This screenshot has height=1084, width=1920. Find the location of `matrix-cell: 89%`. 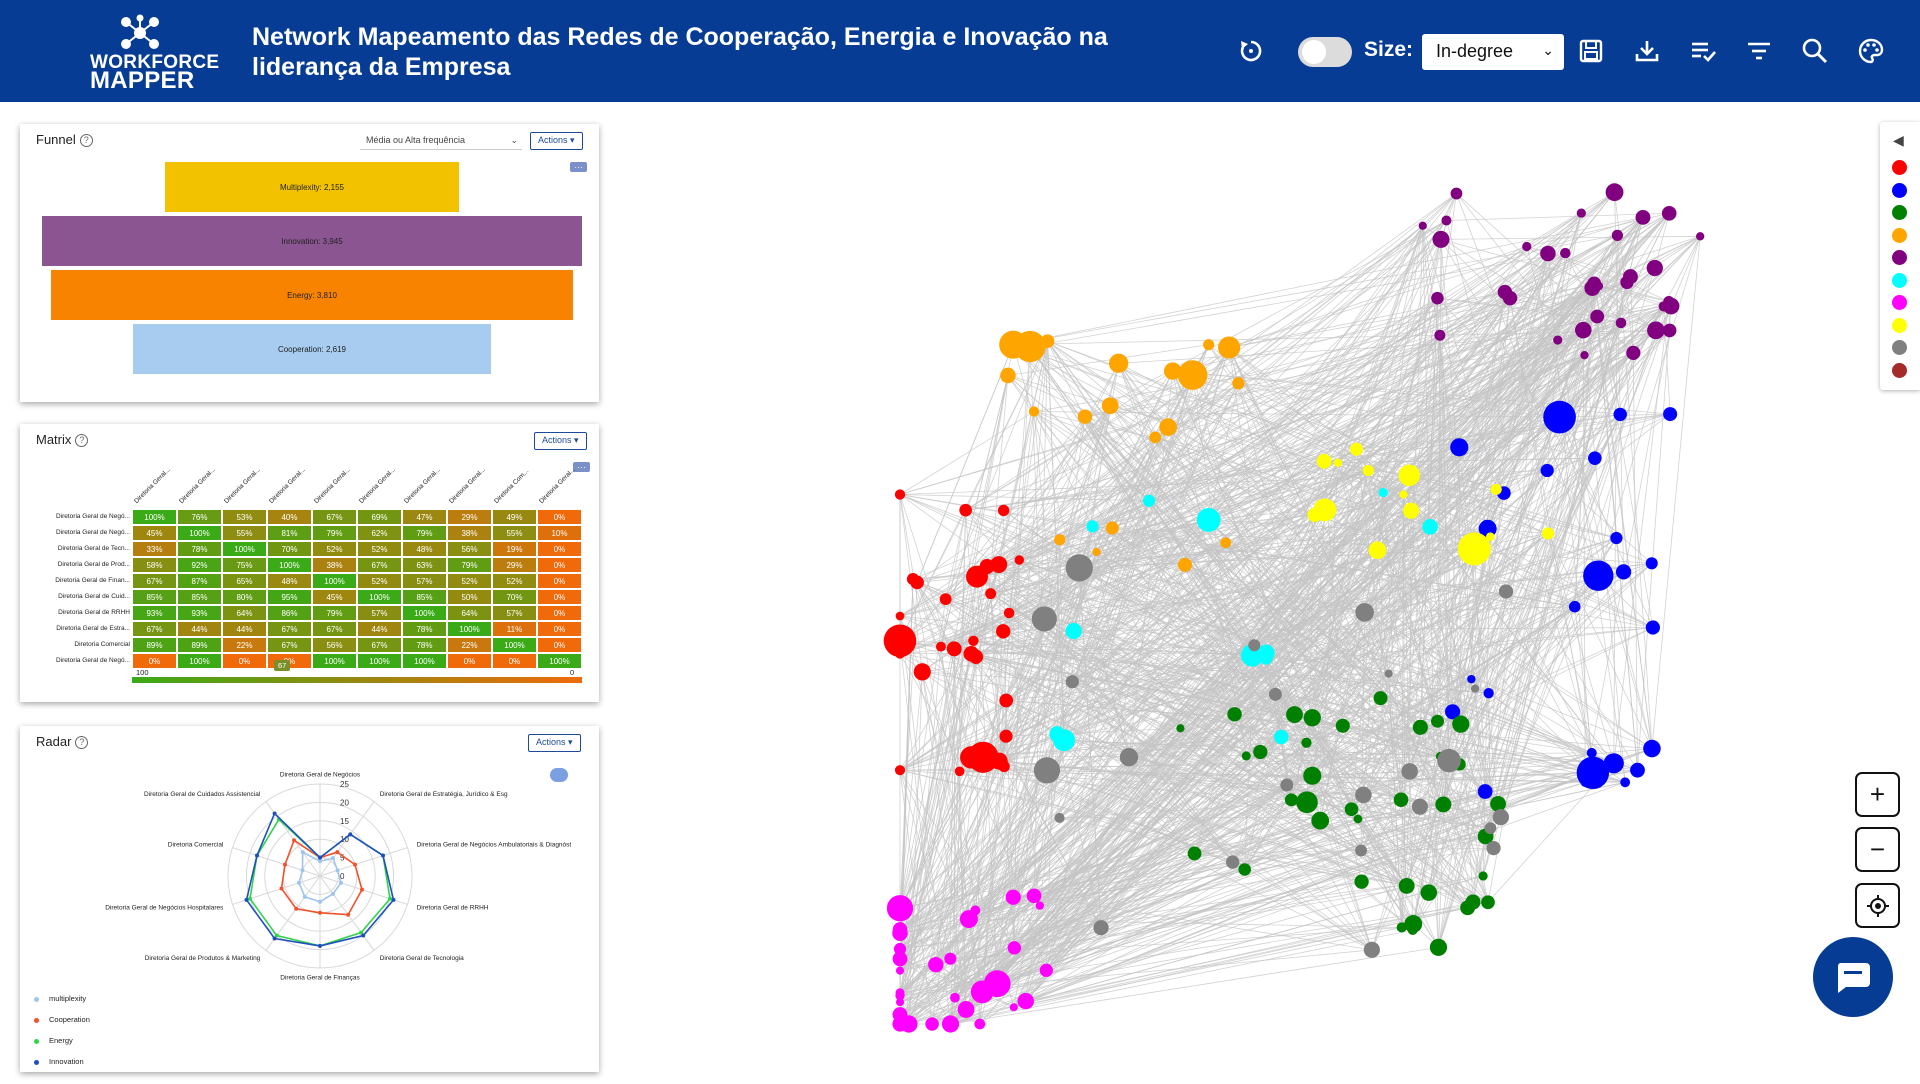

matrix-cell: 89% is located at coordinates (154, 645).